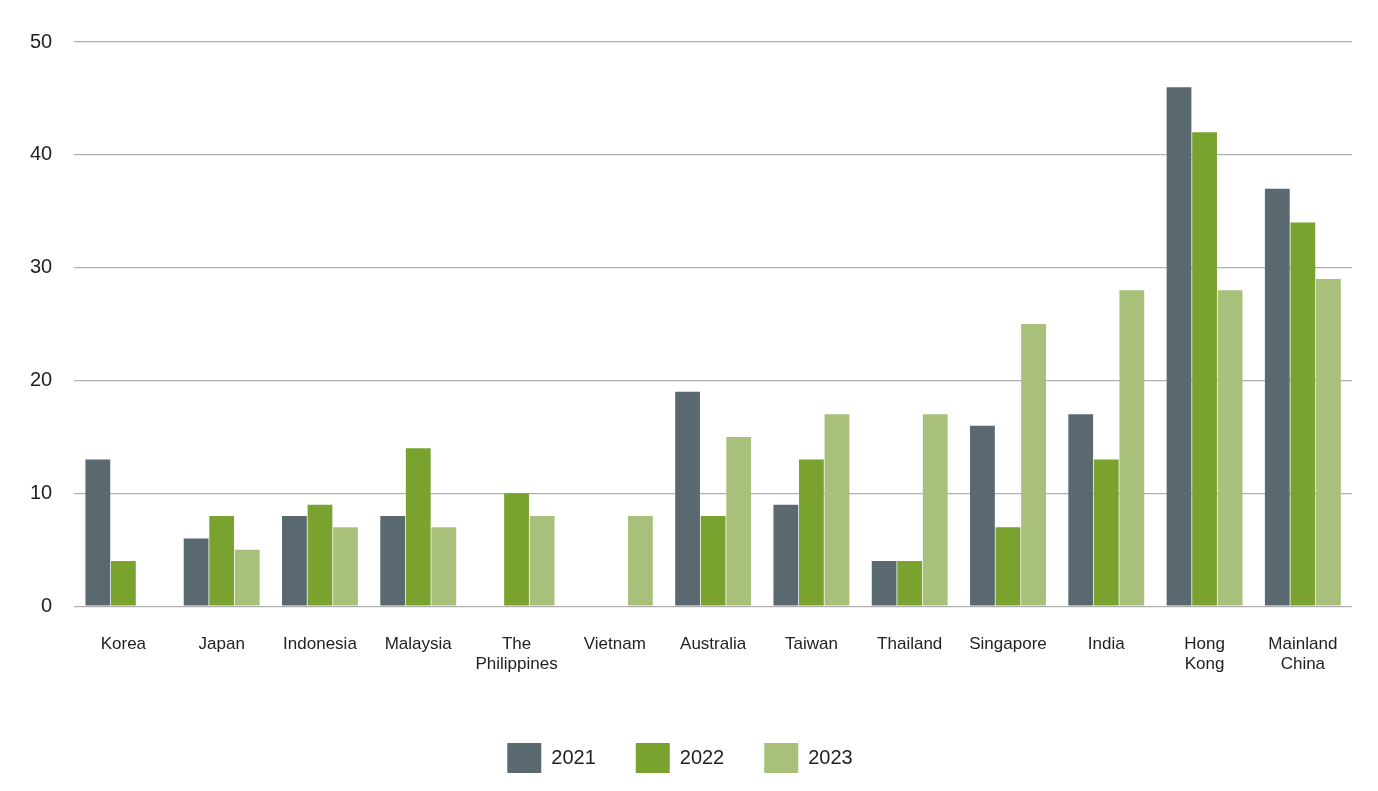 The image size is (1378, 791). What do you see at coordinates (910, 644) in the screenshot?
I see `x-tick-label: Thailand` at bounding box center [910, 644].